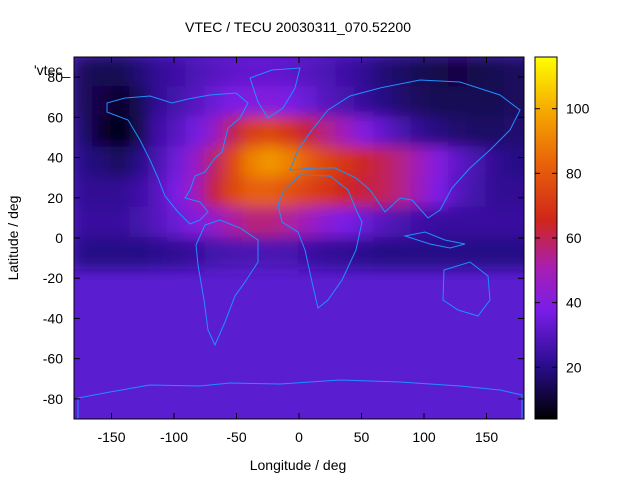 This screenshot has height=480, width=640. I want to click on colorbar-tick-label: 80, so click(574, 173).